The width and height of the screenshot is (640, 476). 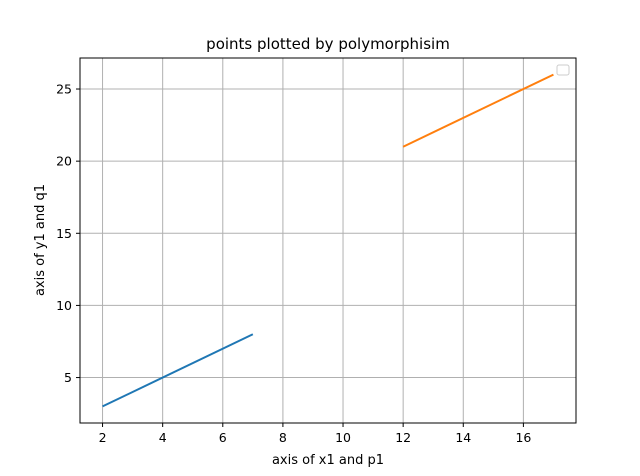 What do you see at coordinates (463, 437) in the screenshot?
I see `x-tick-label: 14` at bounding box center [463, 437].